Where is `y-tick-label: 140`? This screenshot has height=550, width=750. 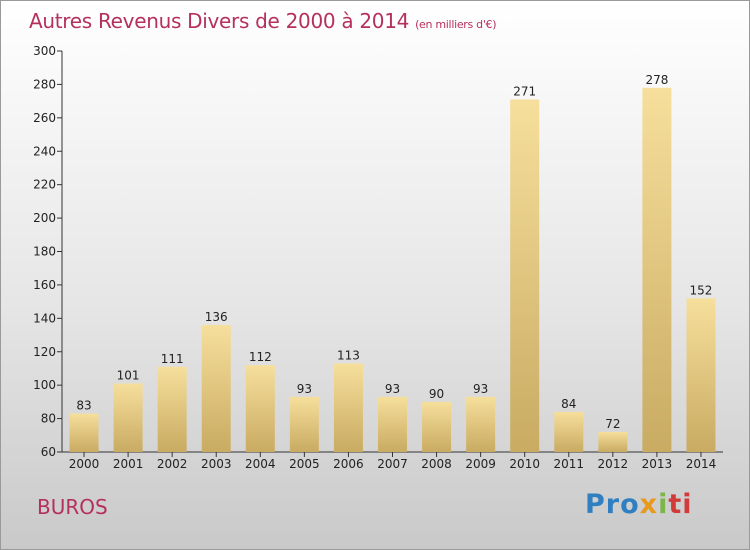
y-tick-label: 140 is located at coordinates (44, 318).